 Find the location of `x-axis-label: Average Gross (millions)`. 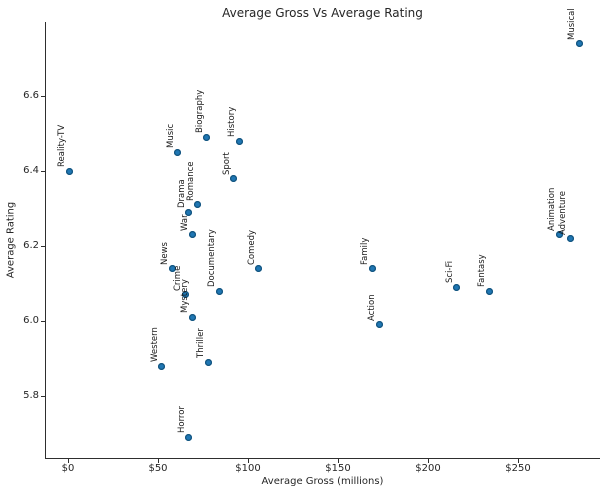

x-axis-label: Average Gross (millions) is located at coordinates (322, 481).